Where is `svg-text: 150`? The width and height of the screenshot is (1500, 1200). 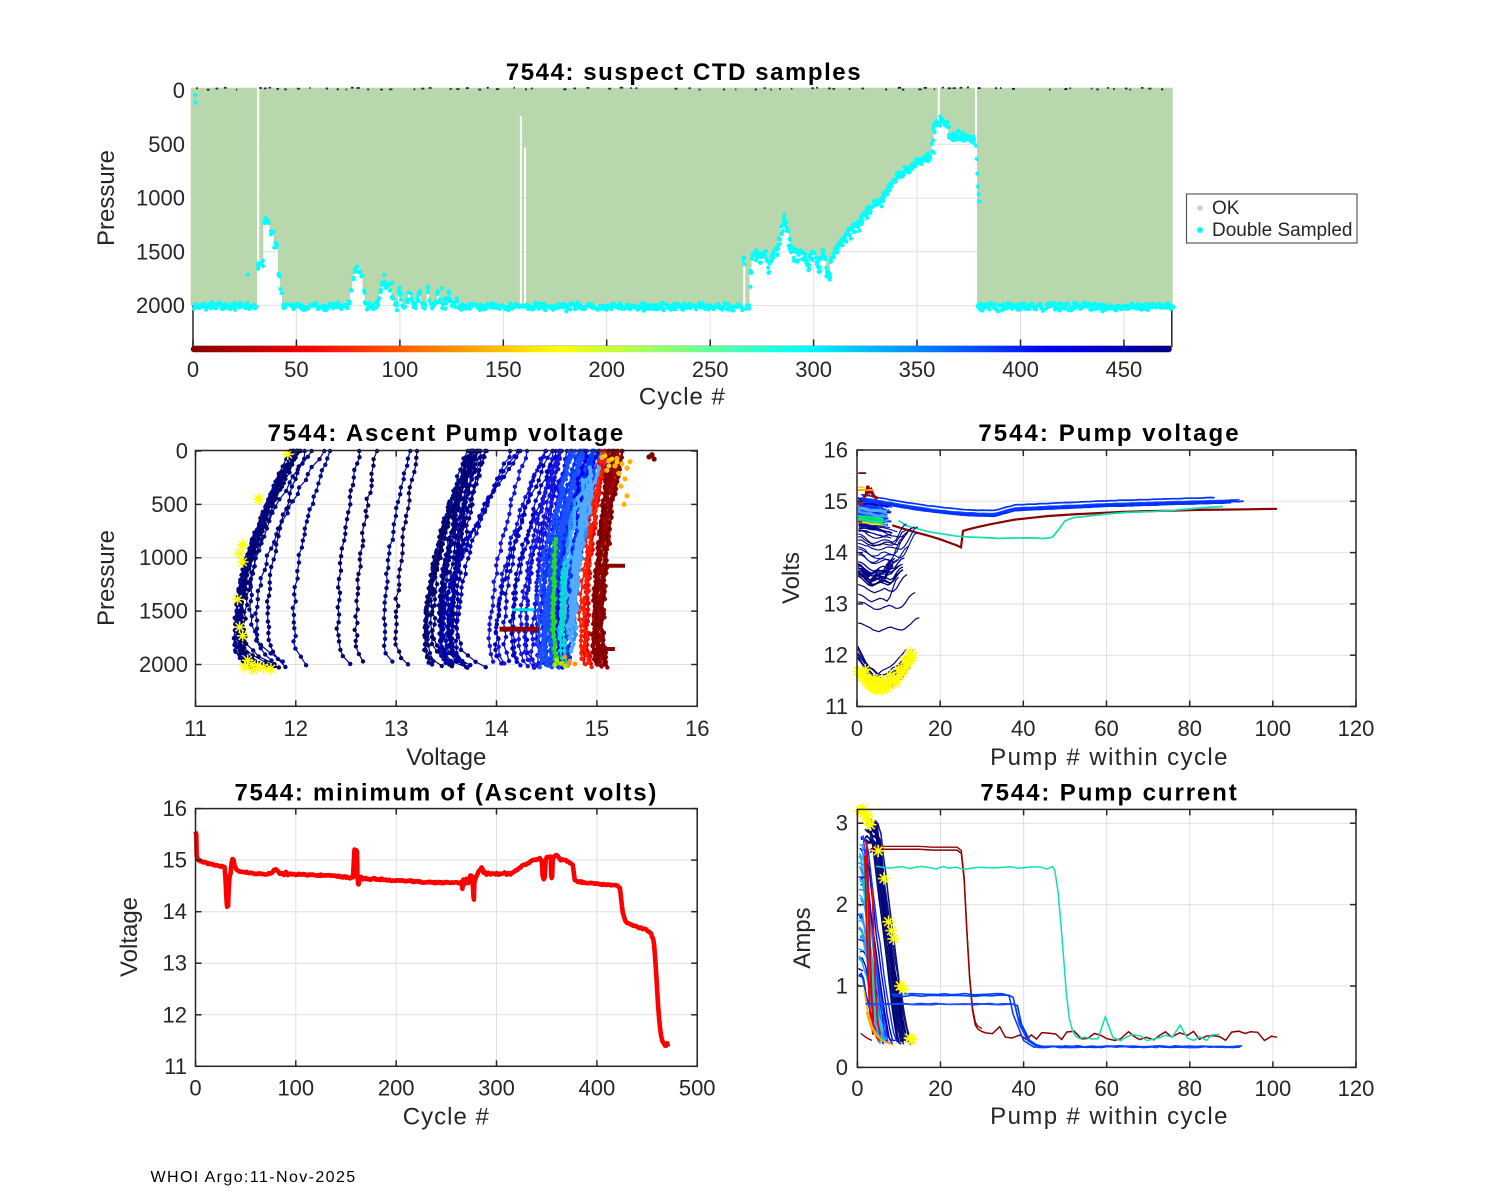
svg-text: 150 is located at coordinates (503, 369).